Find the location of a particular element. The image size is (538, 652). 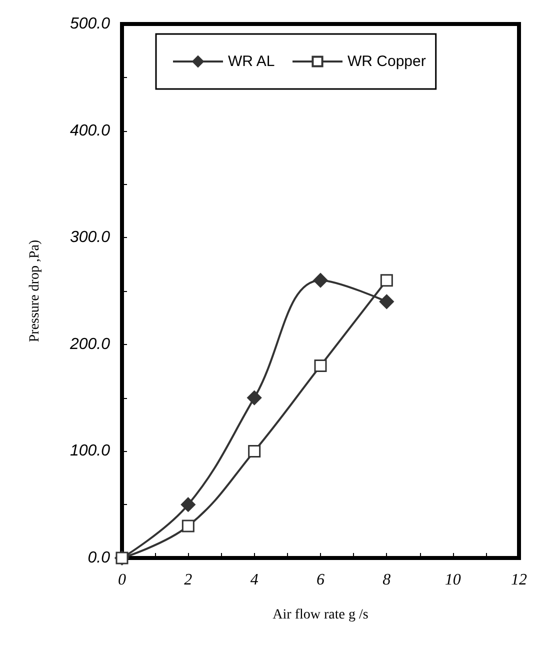

x-tick-label: 2 is located at coordinates (188, 580).